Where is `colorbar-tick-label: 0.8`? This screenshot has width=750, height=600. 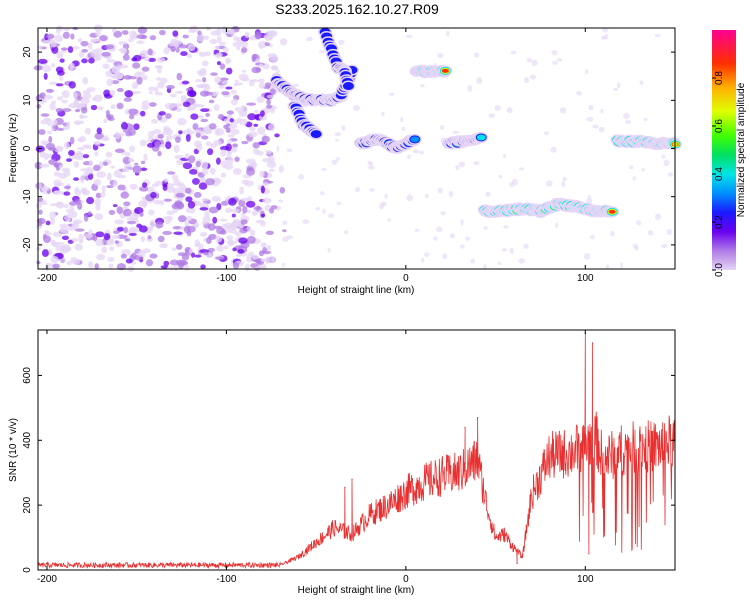
colorbar-tick-label: 0.8 is located at coordinates (719, 78).